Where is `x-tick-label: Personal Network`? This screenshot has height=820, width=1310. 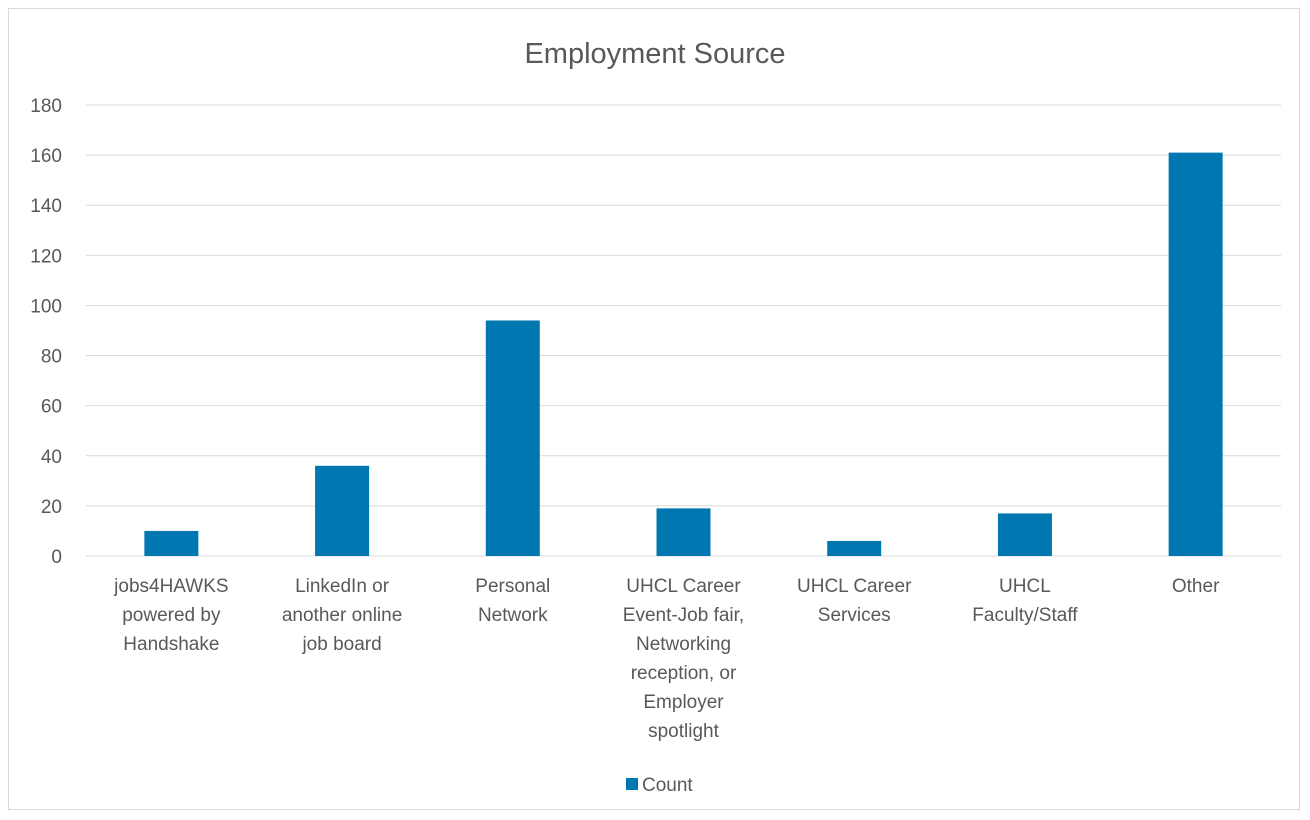
x-tick-label: Personal Network is located at coordinates (512, 601).